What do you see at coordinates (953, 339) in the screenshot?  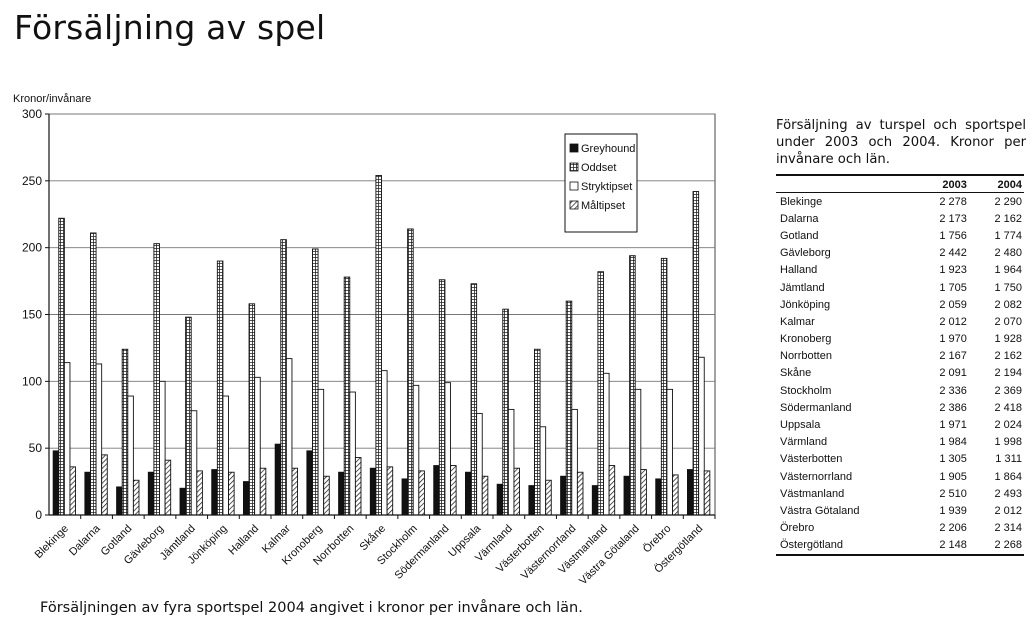 I see `table-cell-2003: 1 970` at bounding box center [953, 339].